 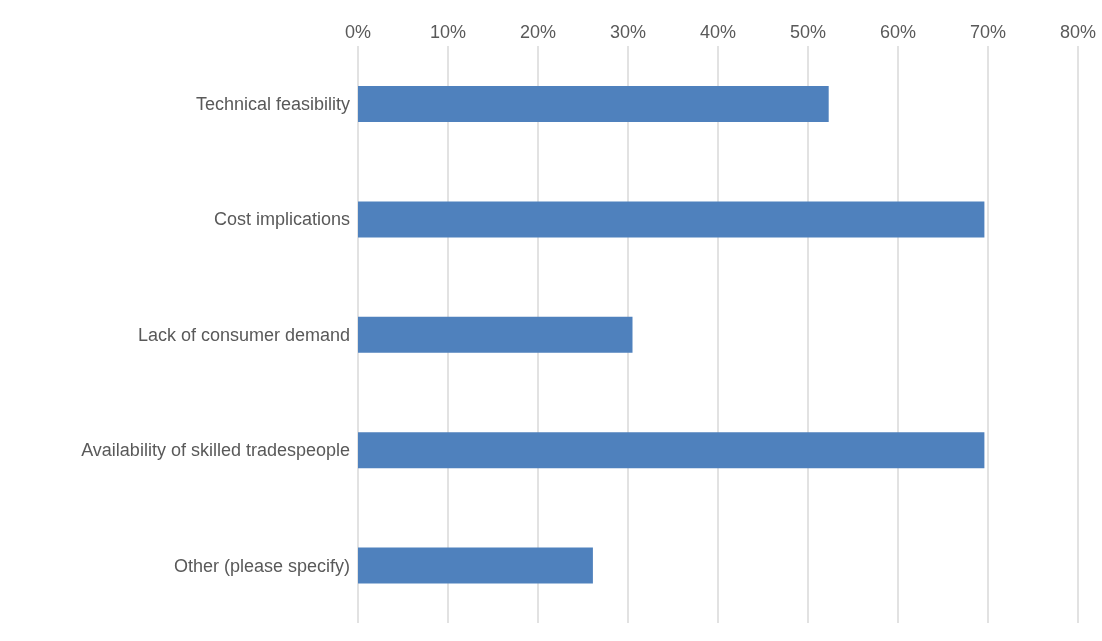 What do you see at coordinates (358, 32) in the screenshot?
I see `x-tick-label: 0%` at bounding box center [358, 32].